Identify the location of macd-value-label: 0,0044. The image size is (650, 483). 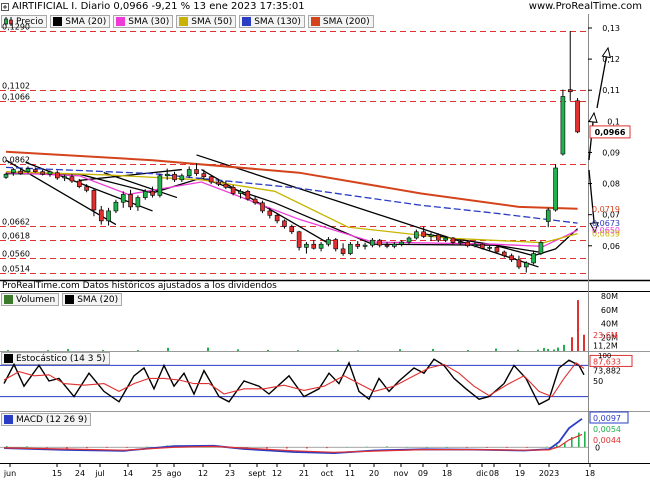
(607, 440).